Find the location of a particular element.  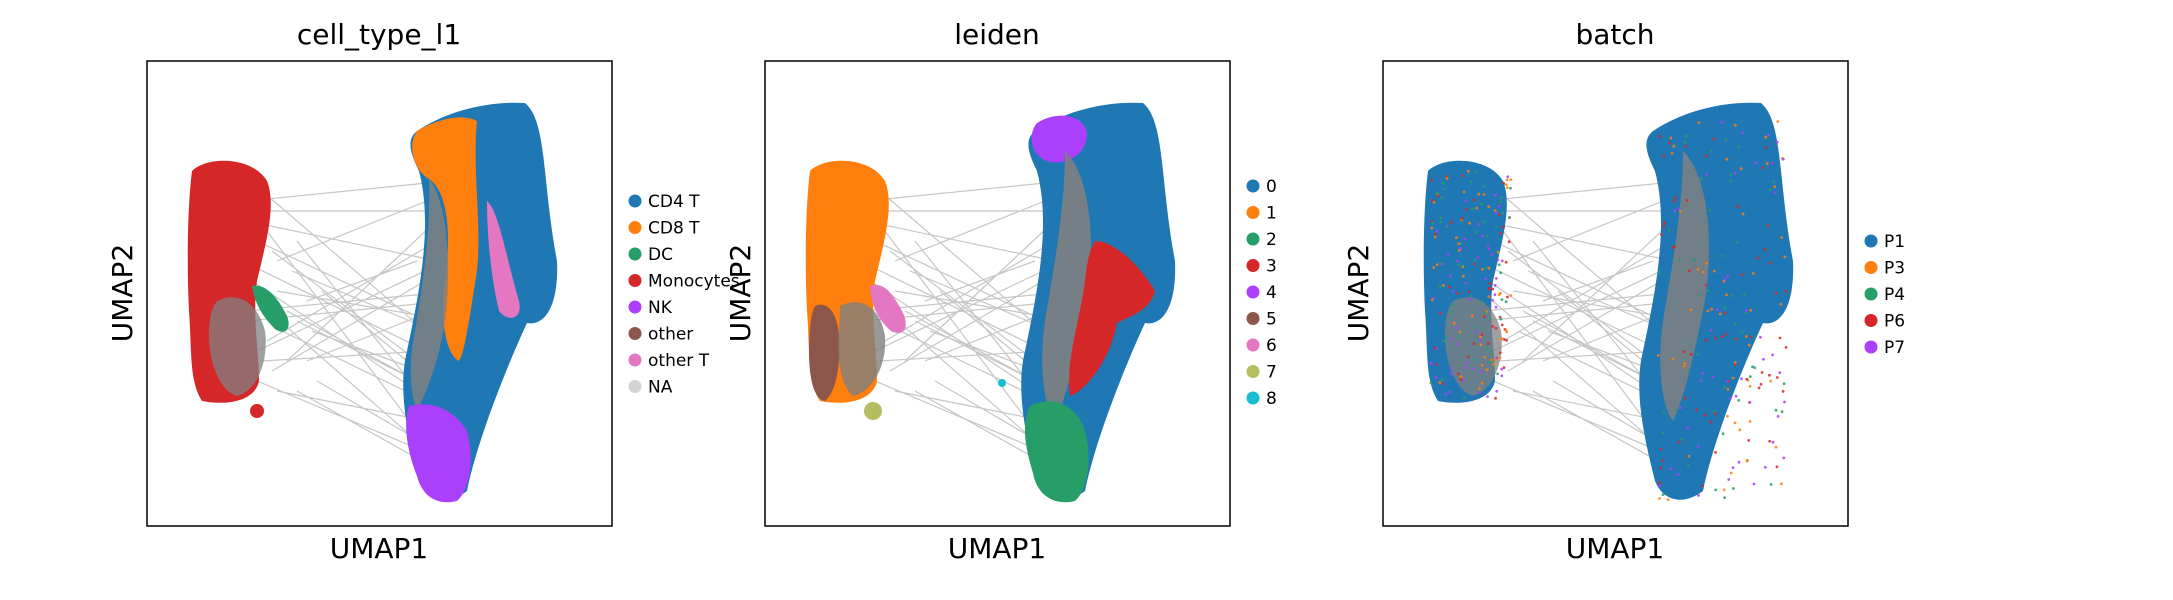

legend: CD4 T CD8 T DC Monocytes NK other other T NA is located at coordinates (684, 295).